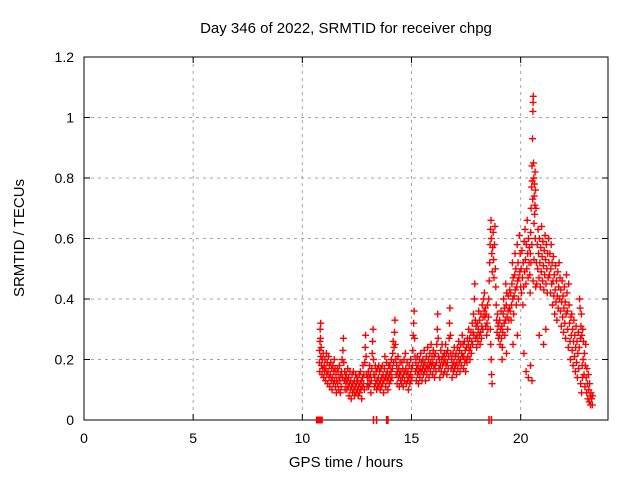 The image size is (640, 480). I want to click on zero-line-markers, so click(404, 420).